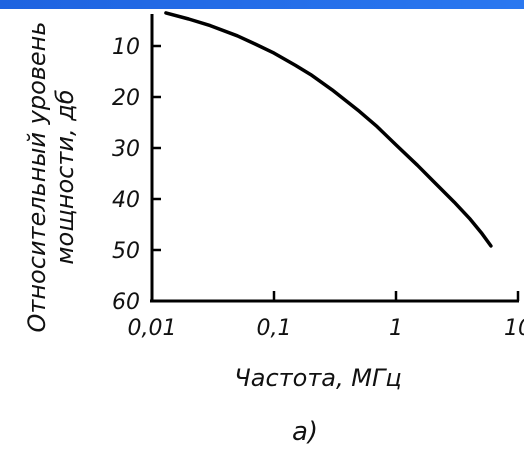 This screenshot has width=524, height=453. I want to click on y-tick-label: 50, so click(126, 251).